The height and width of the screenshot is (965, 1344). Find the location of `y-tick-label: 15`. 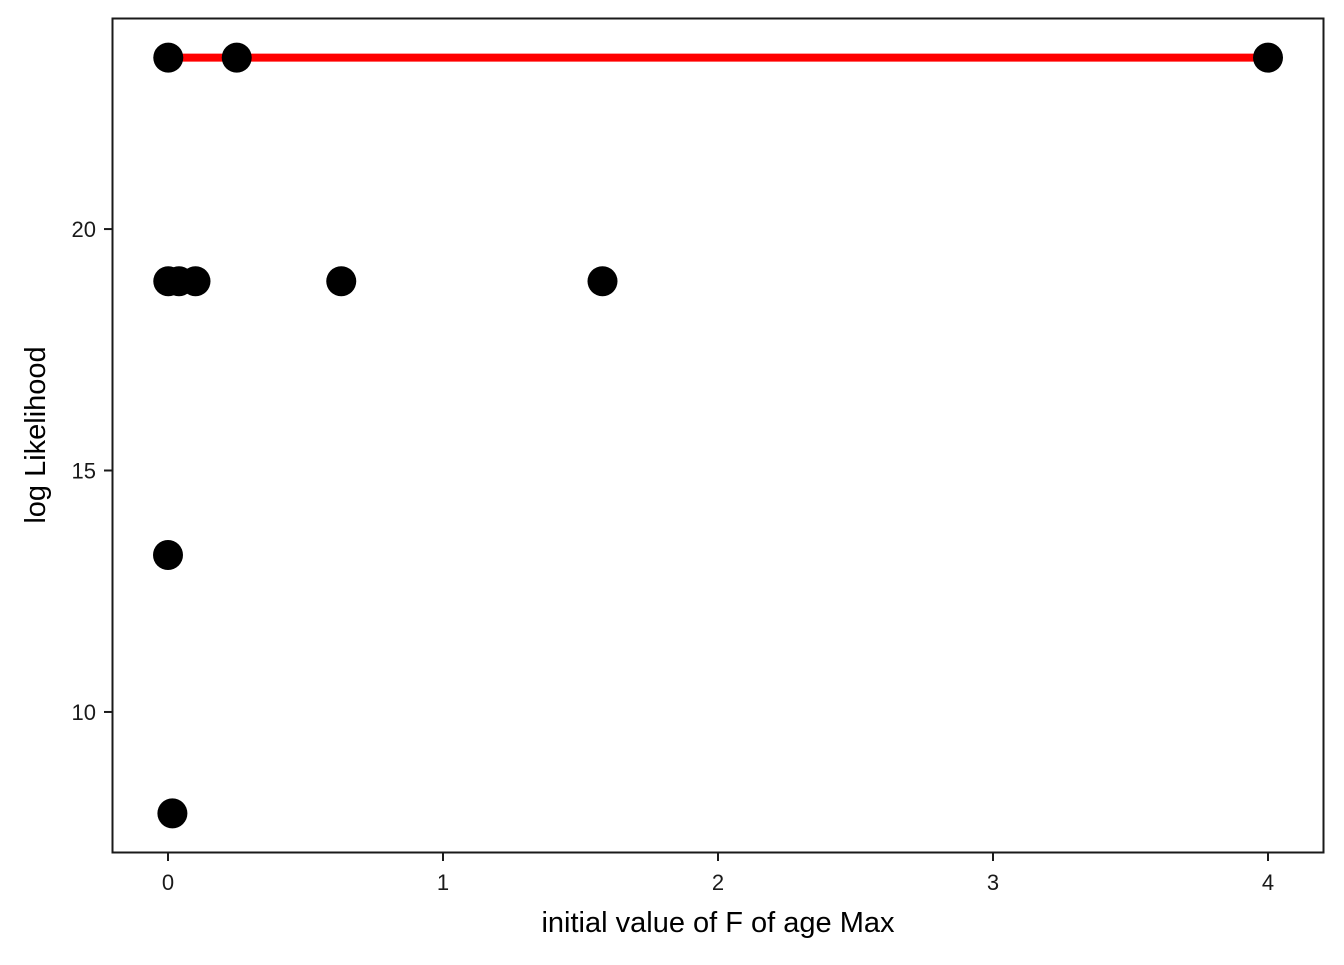

y-tick-label: 15 is located at coordinates (84, 471).